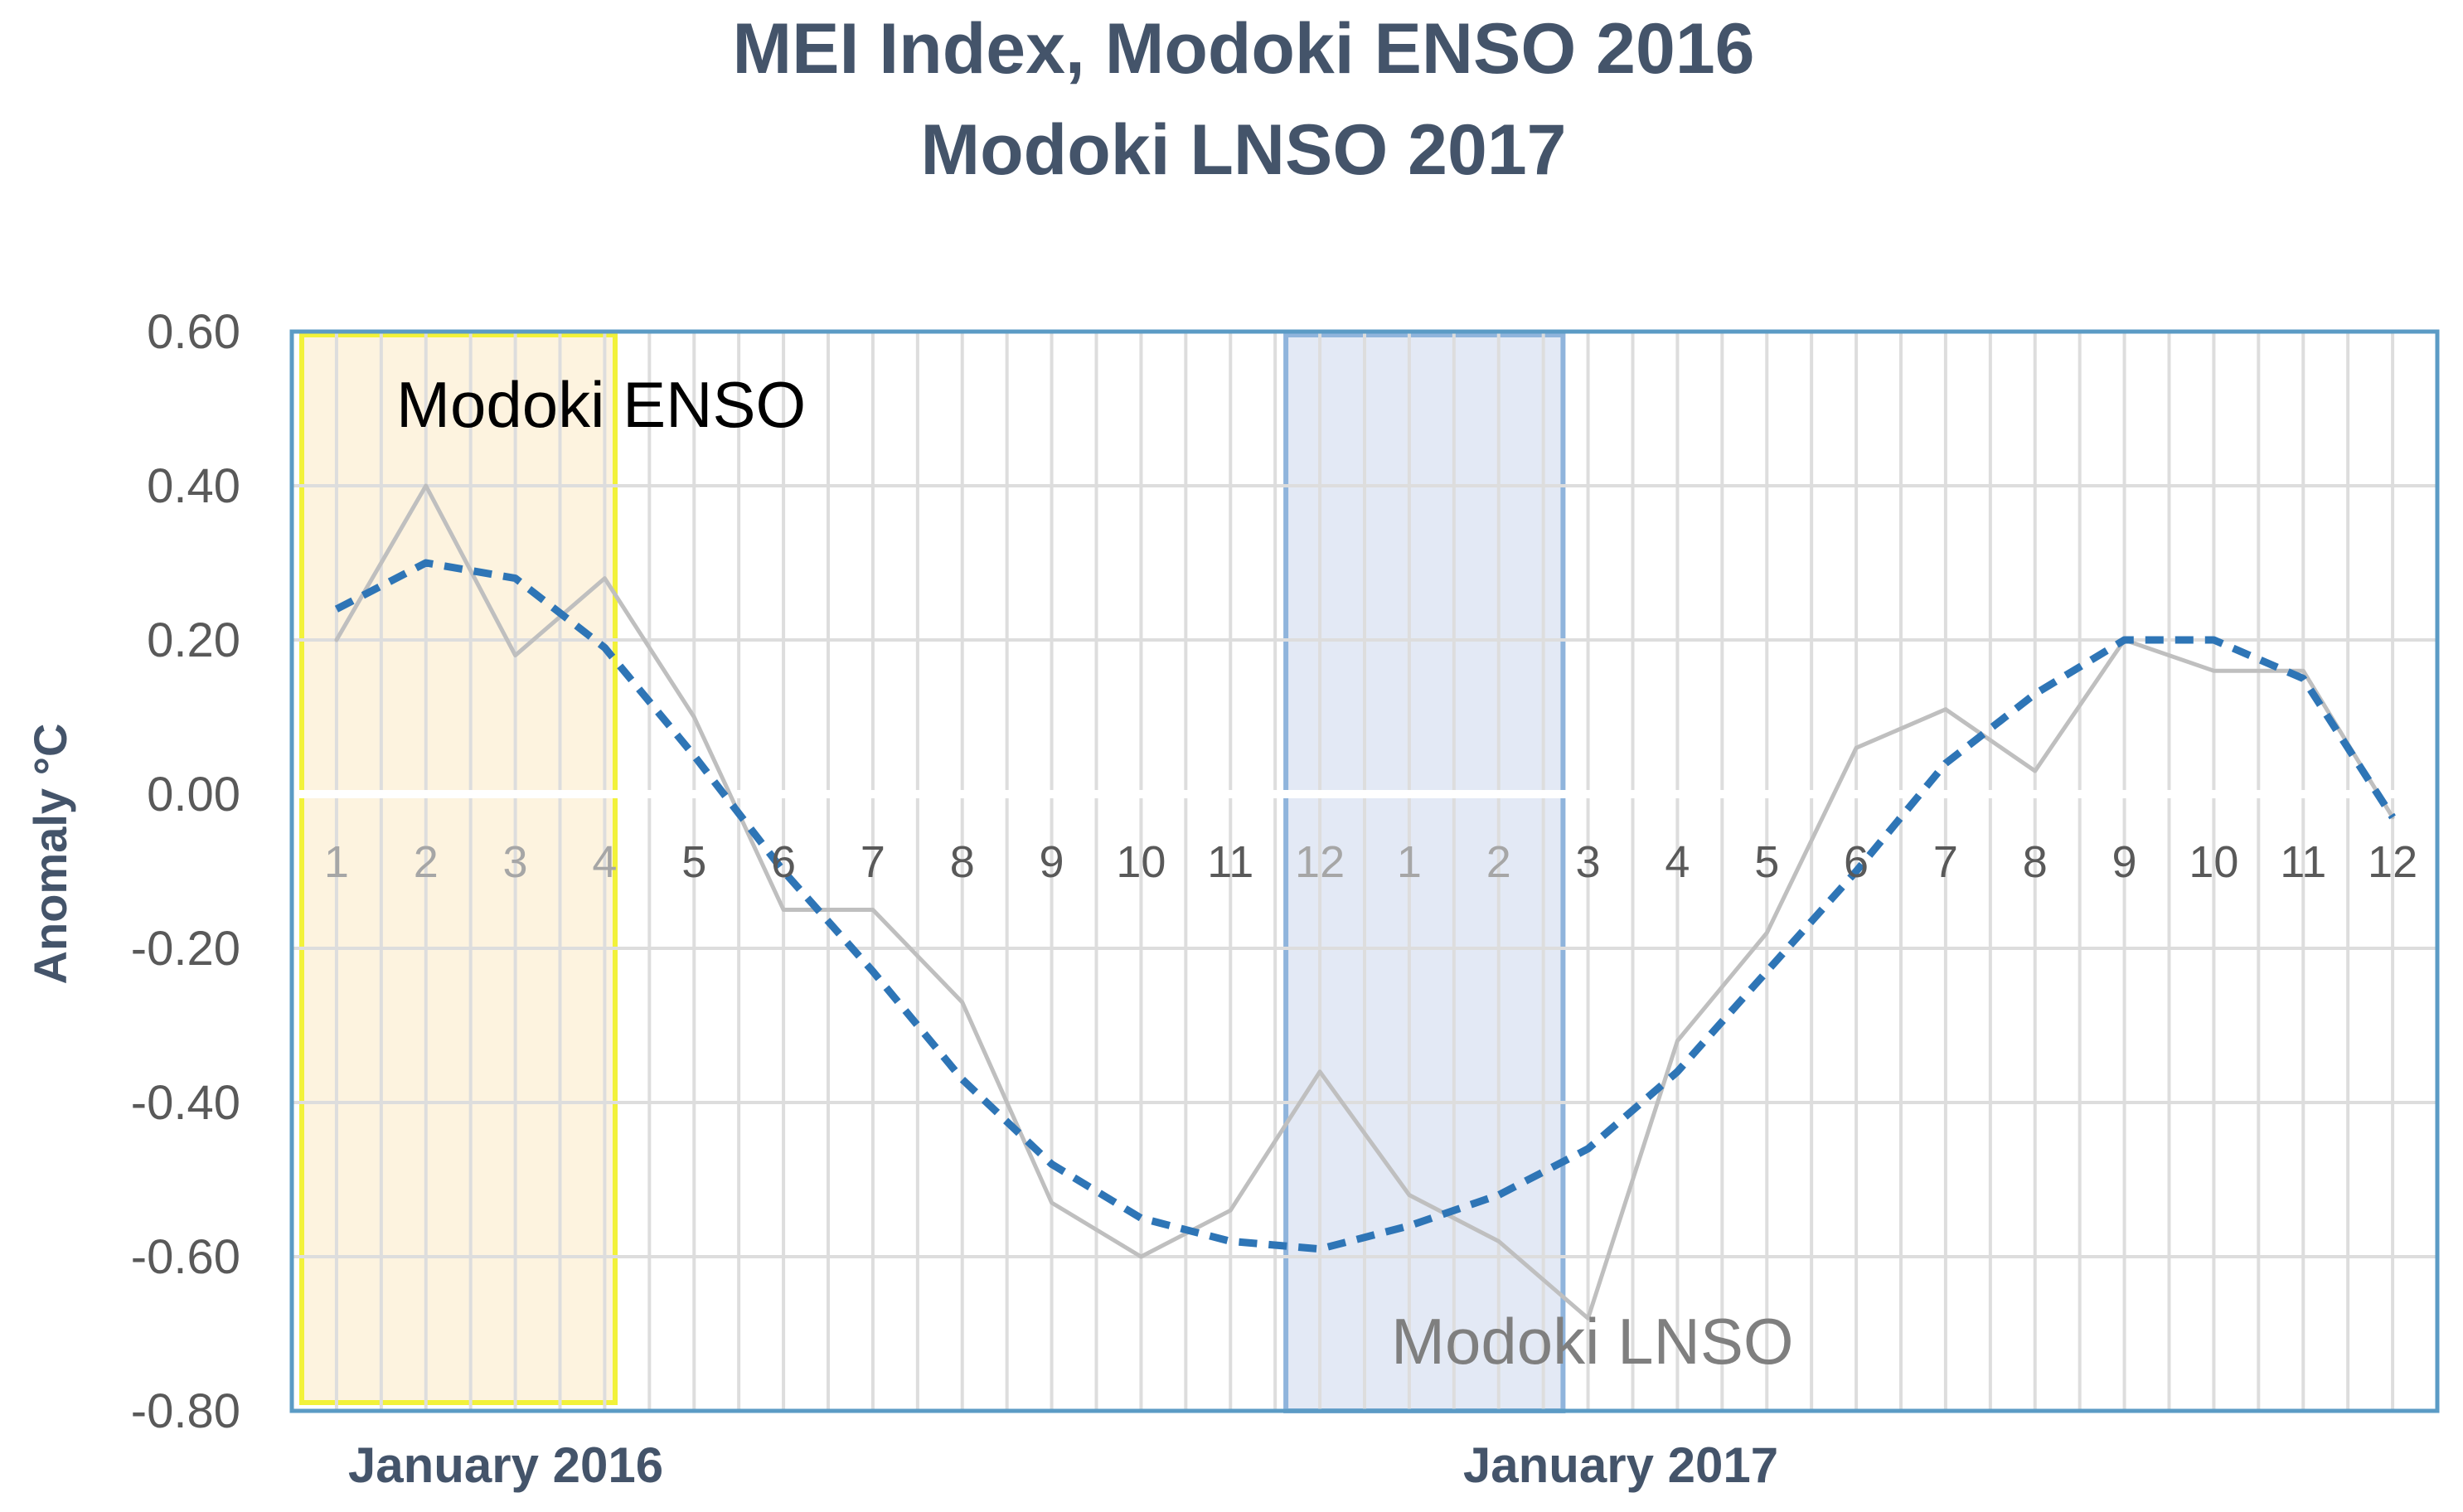  What do you see at coordinates (185, 871) in the screenshot?
I see `y-tick-labels: 0.60 0.40 0.20 0.00 -0.20 -0.40 -0.60 -0.80` at bounding box center [185, 871].